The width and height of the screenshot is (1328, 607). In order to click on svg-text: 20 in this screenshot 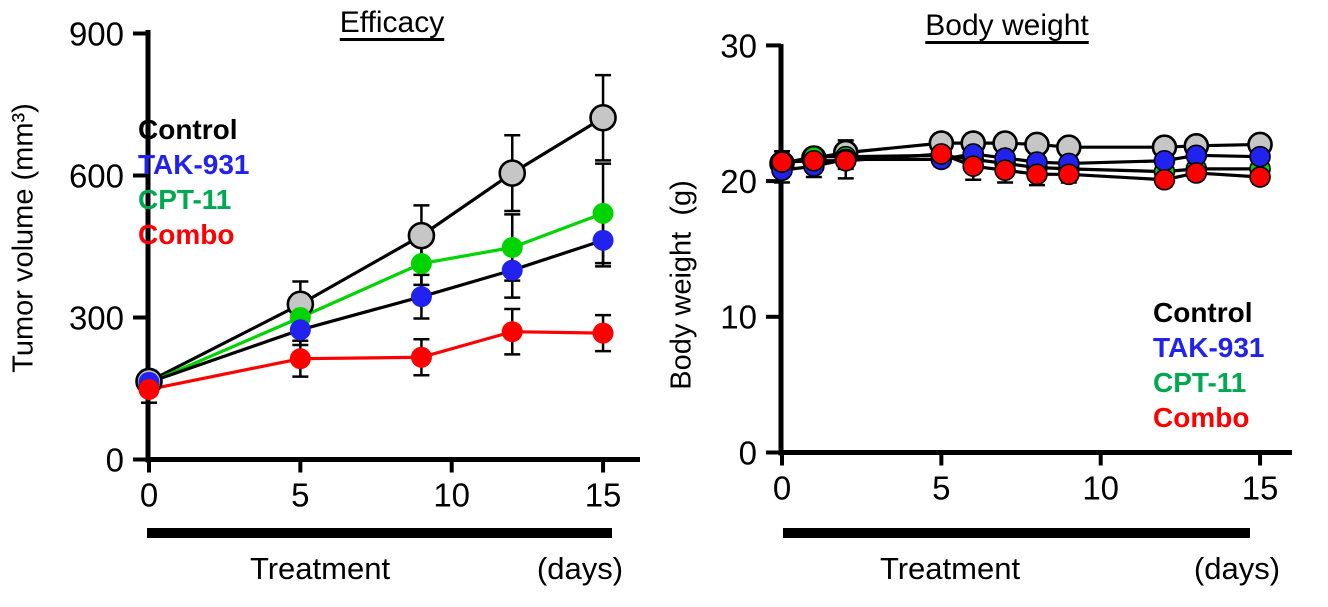, I will do `click(738, 181)`.